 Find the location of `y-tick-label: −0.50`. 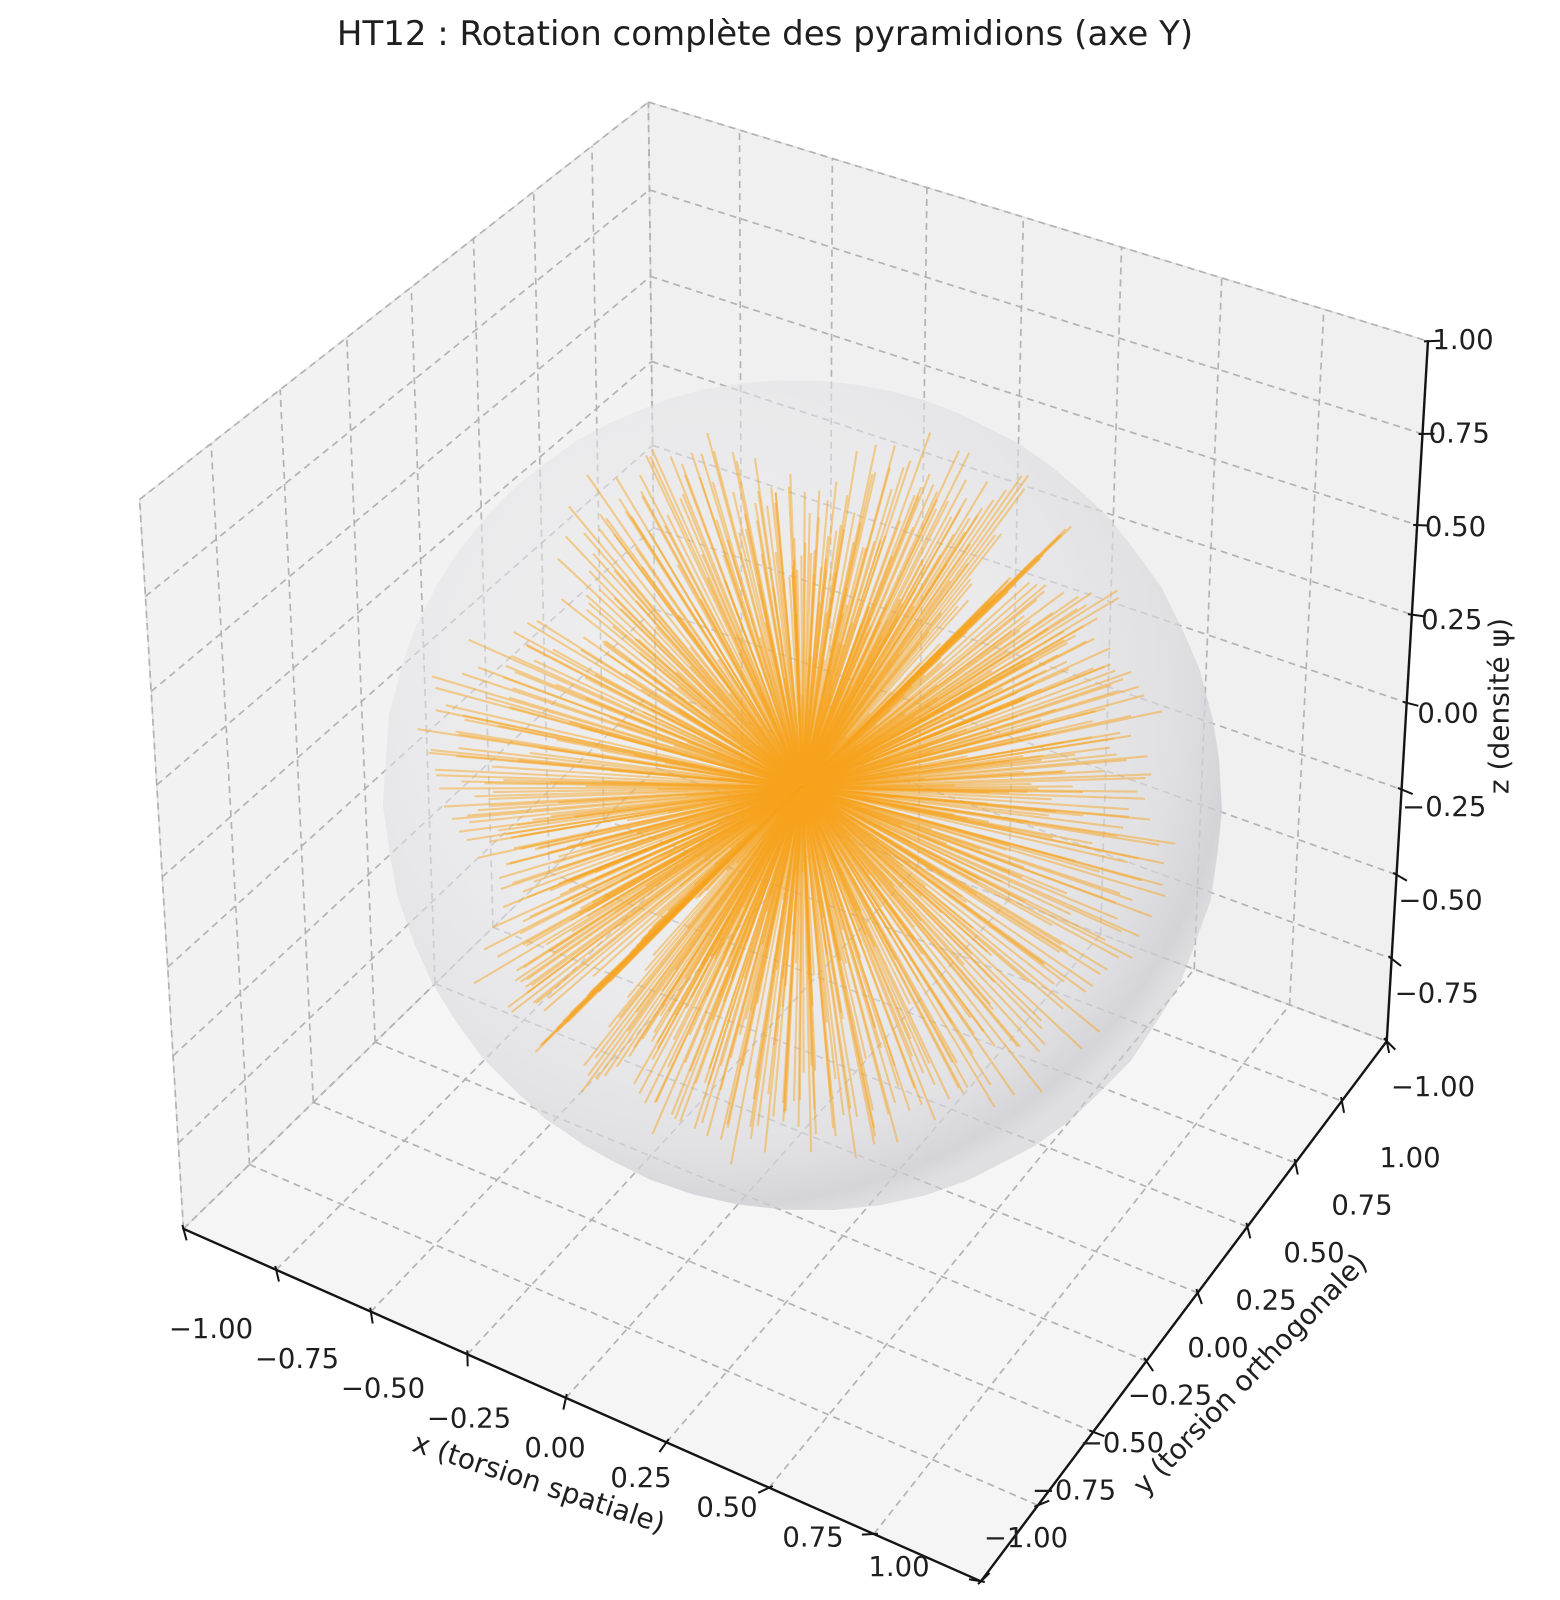

y-tick-label: −0.50 is located at coordinates (1122, 1443).